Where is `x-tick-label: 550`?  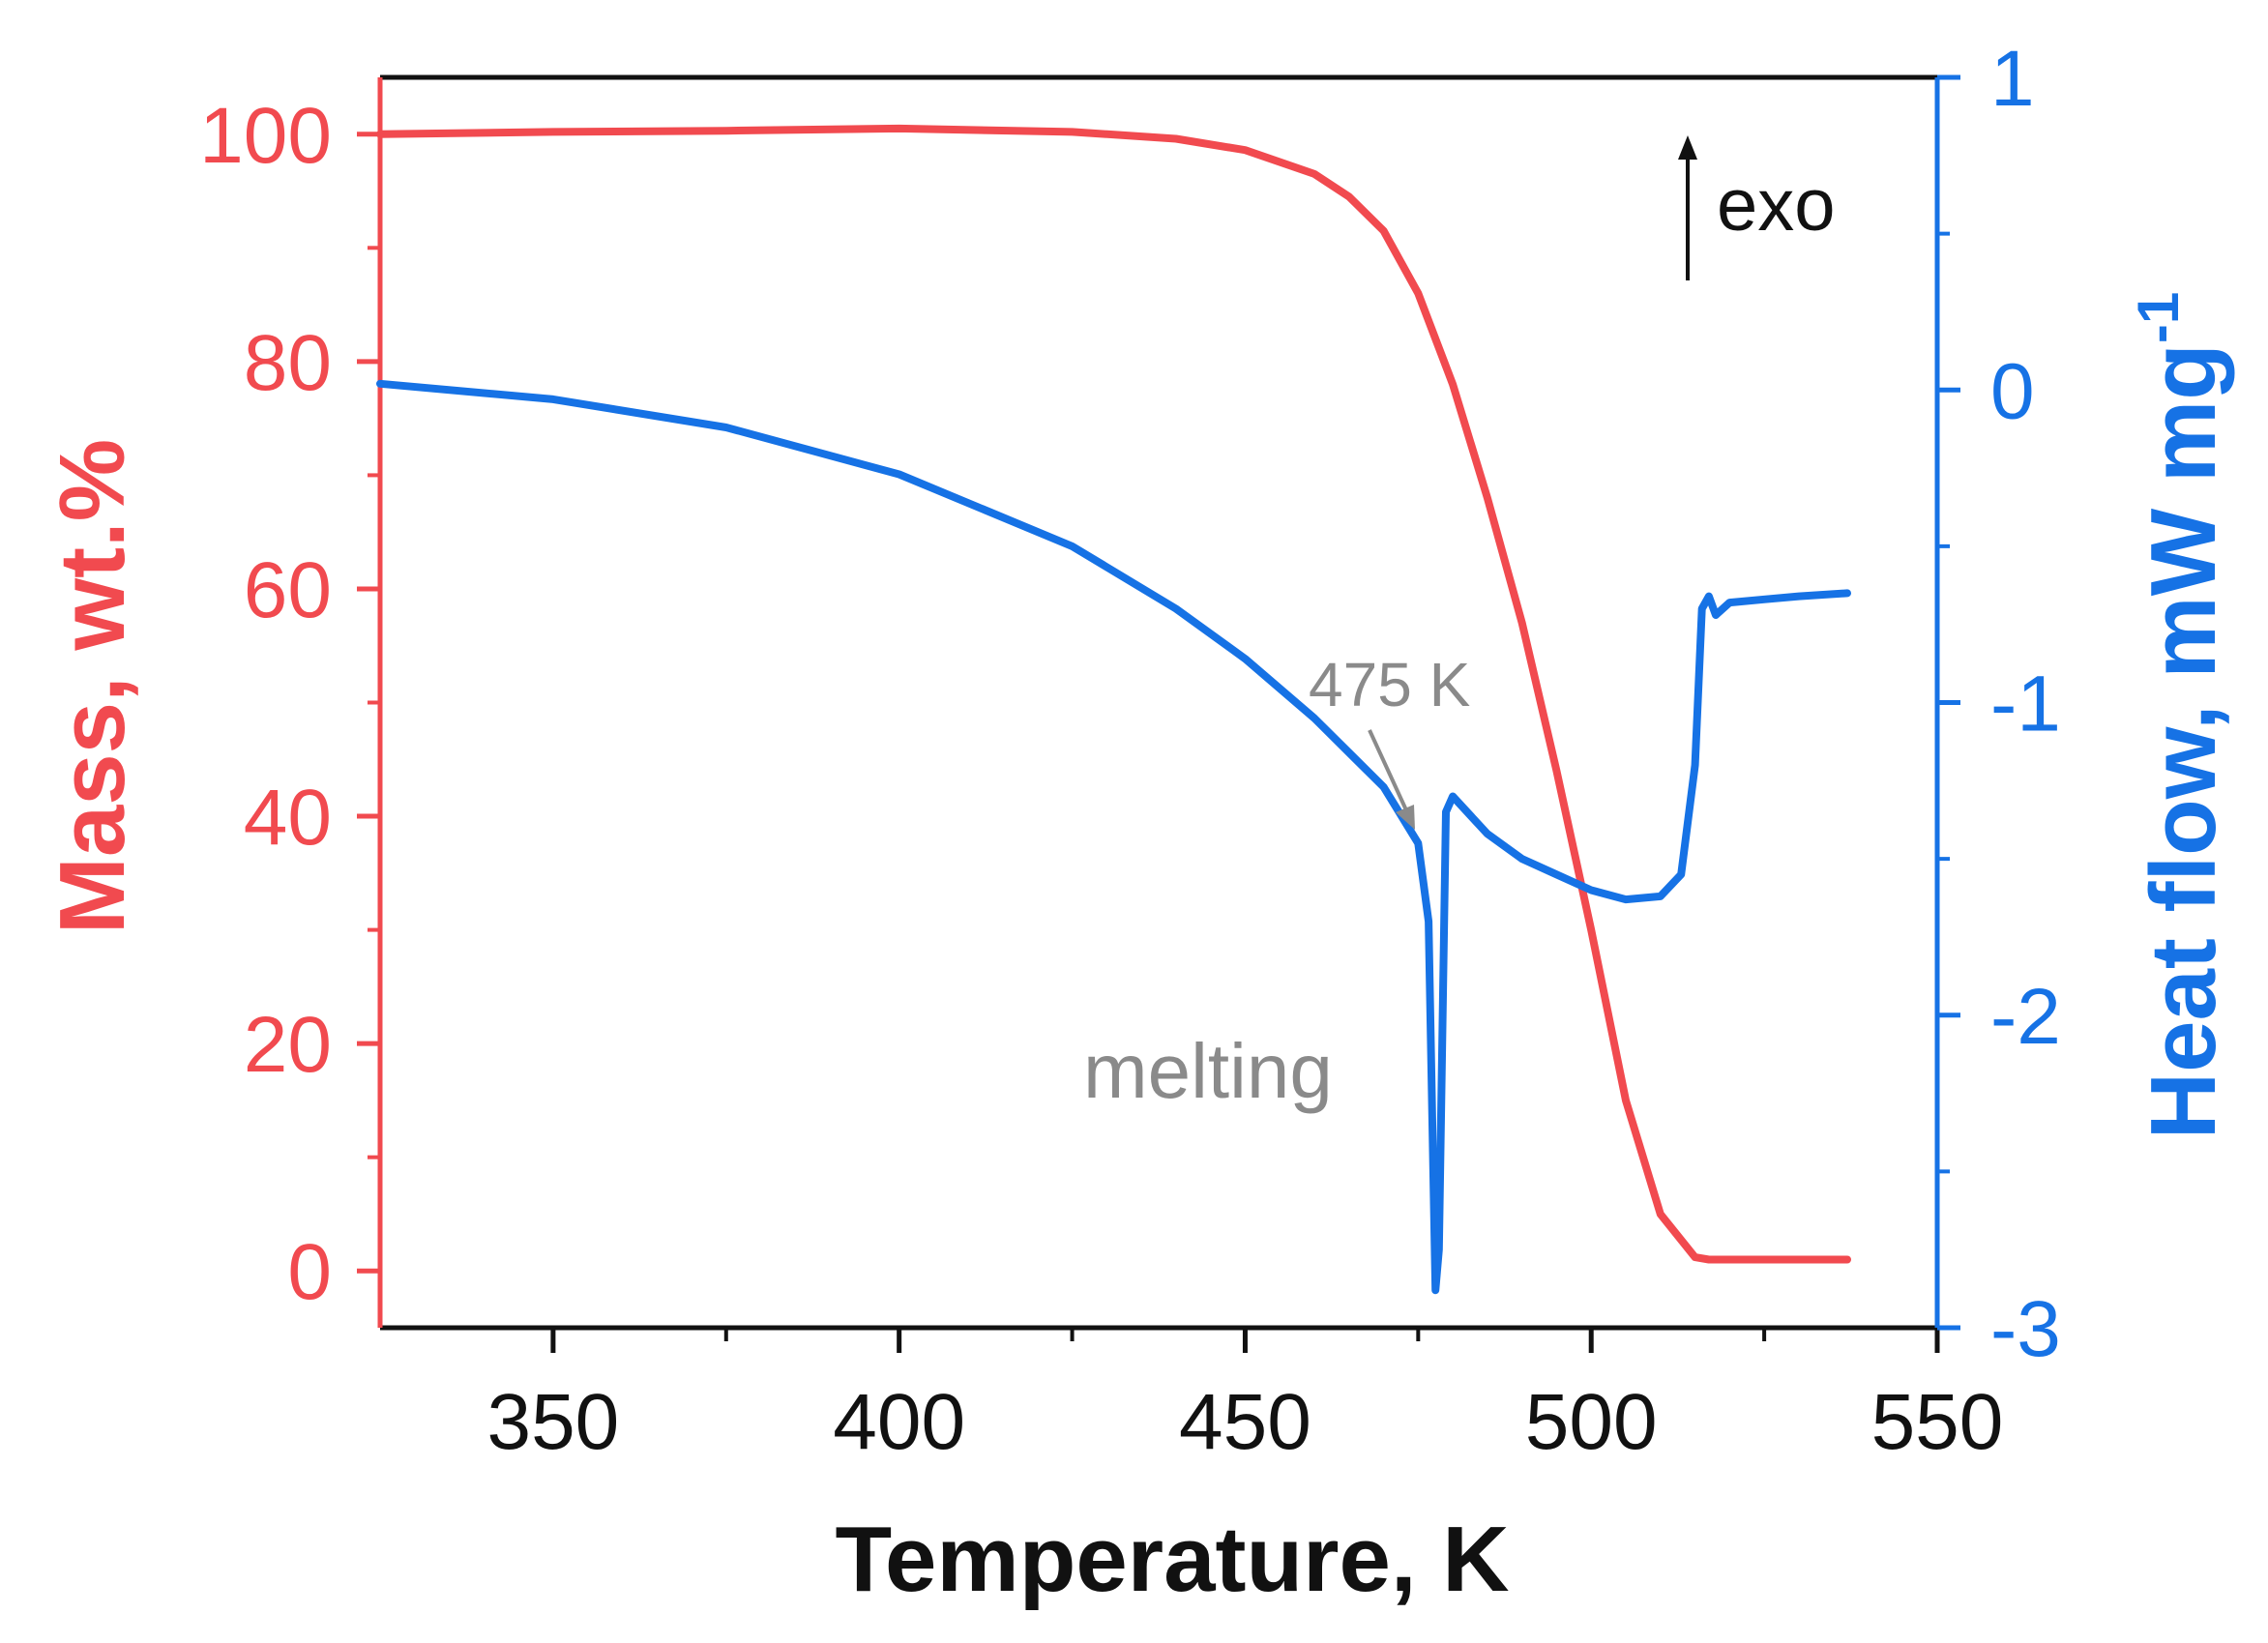
x-tick-label: 550 is located at coordinates (1937, 1422).